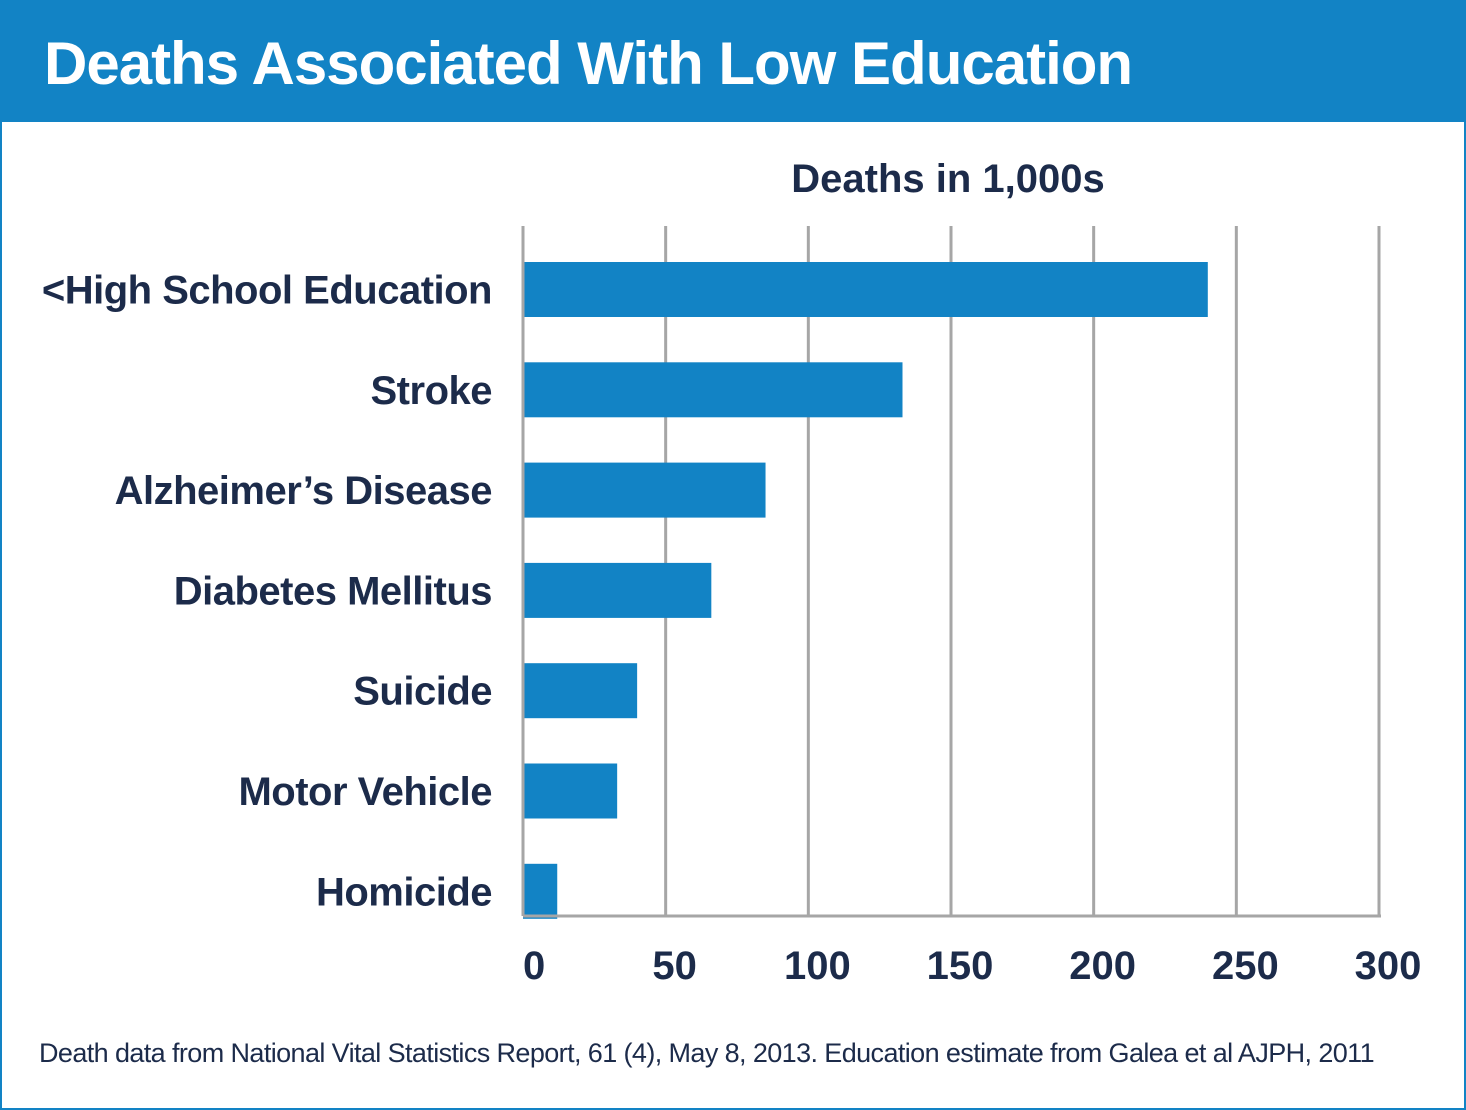 This screenshot has height=1110, width=1466. I want to click on category-label: Stroke, so click(432, 391).